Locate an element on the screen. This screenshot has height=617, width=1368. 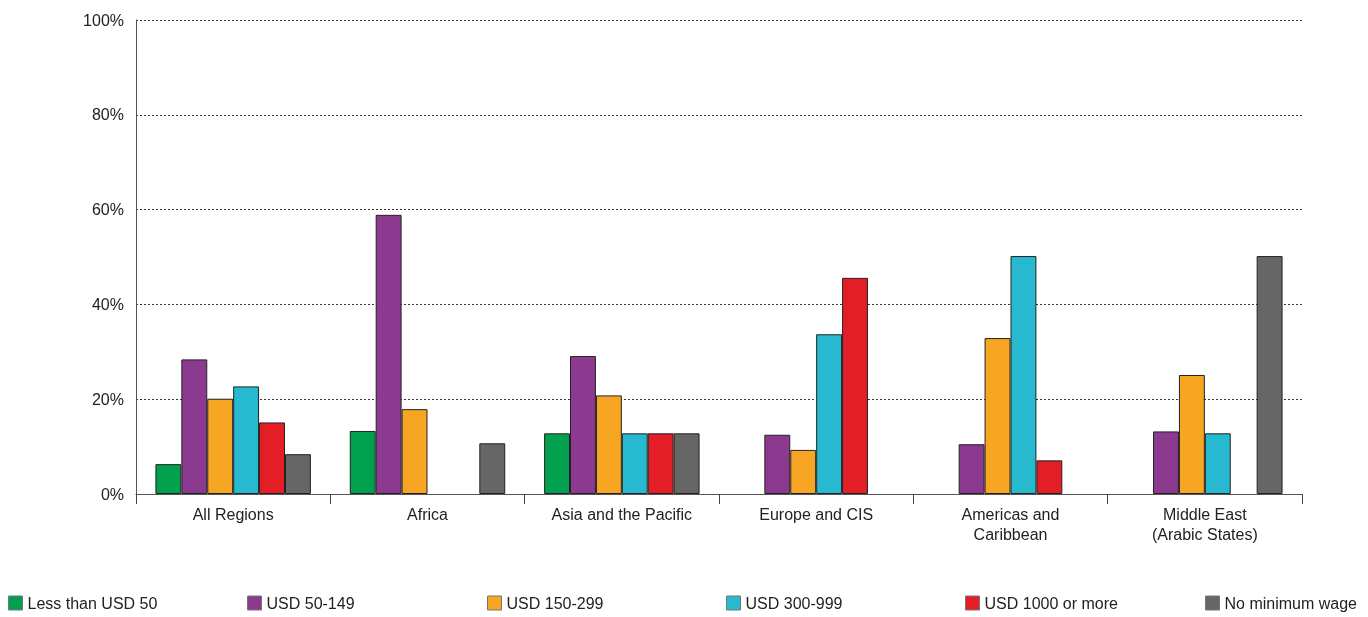
x-tick-label: Americas and Caribbean is located at coordinates (1010, 524).